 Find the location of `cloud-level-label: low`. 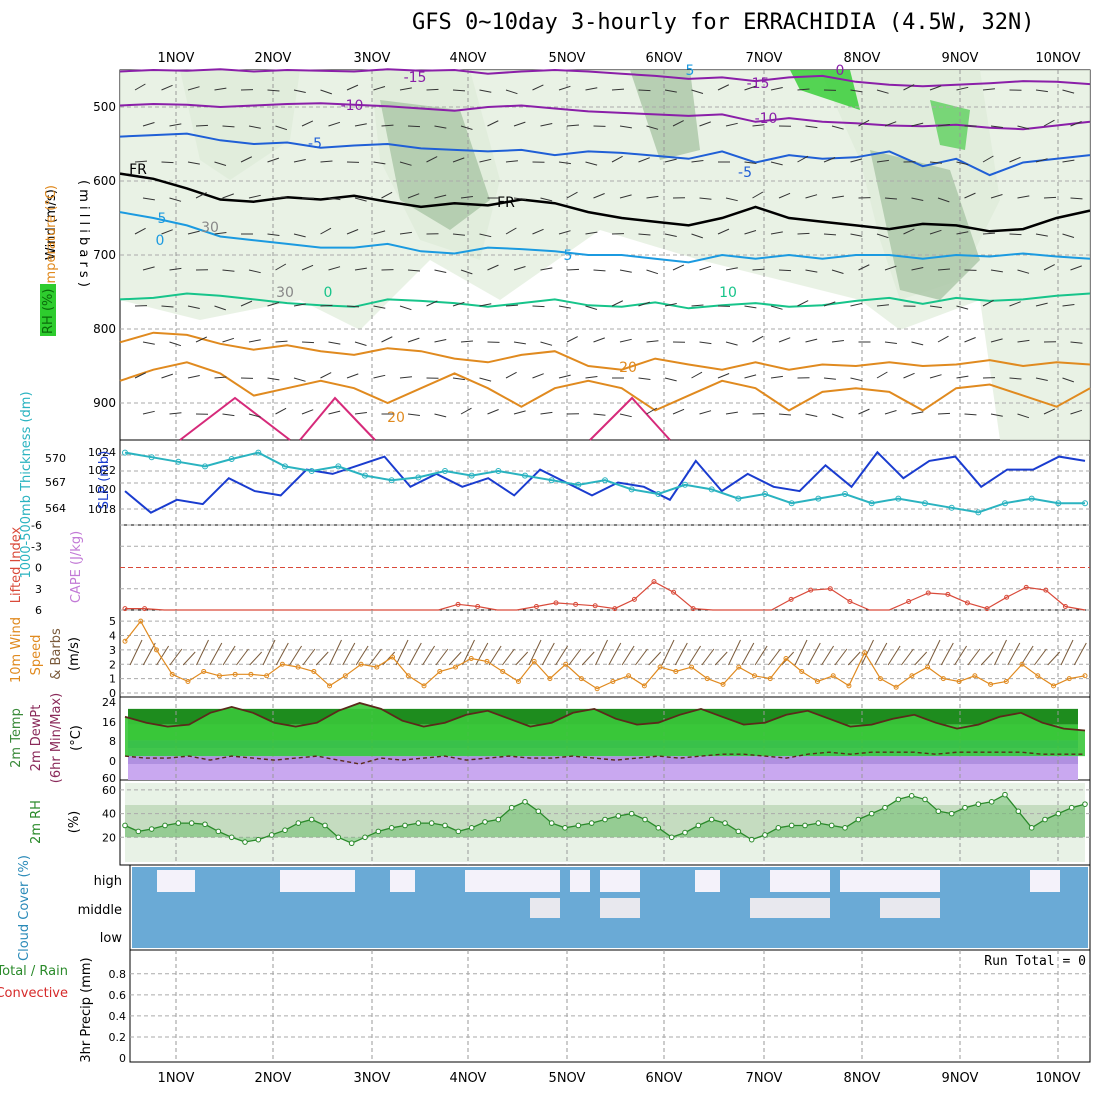

cloud-level-label: low is located at coordinates (111, 938).